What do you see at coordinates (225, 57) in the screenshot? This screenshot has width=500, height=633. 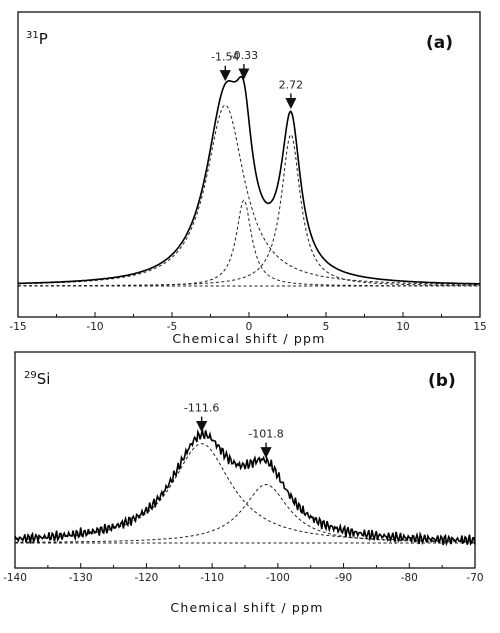 I see `peak-label: -1.54` at bounding box center [225, 57].